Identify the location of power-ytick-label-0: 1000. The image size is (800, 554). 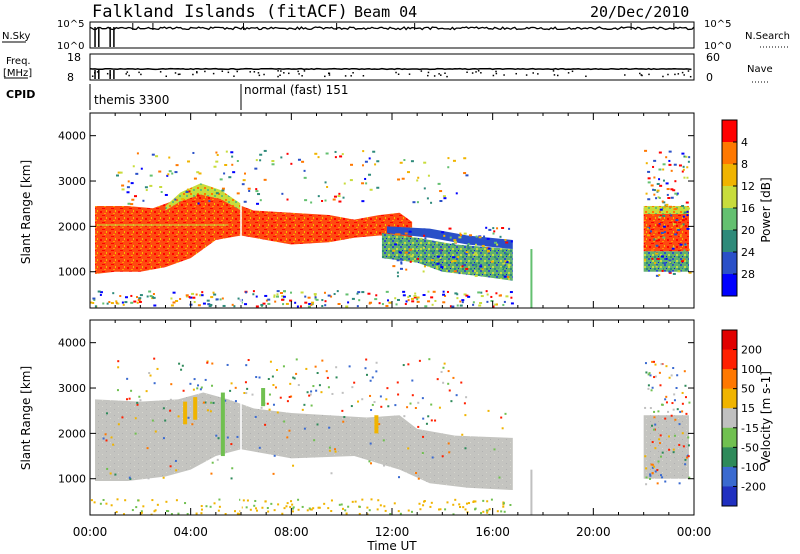
(72, 272).